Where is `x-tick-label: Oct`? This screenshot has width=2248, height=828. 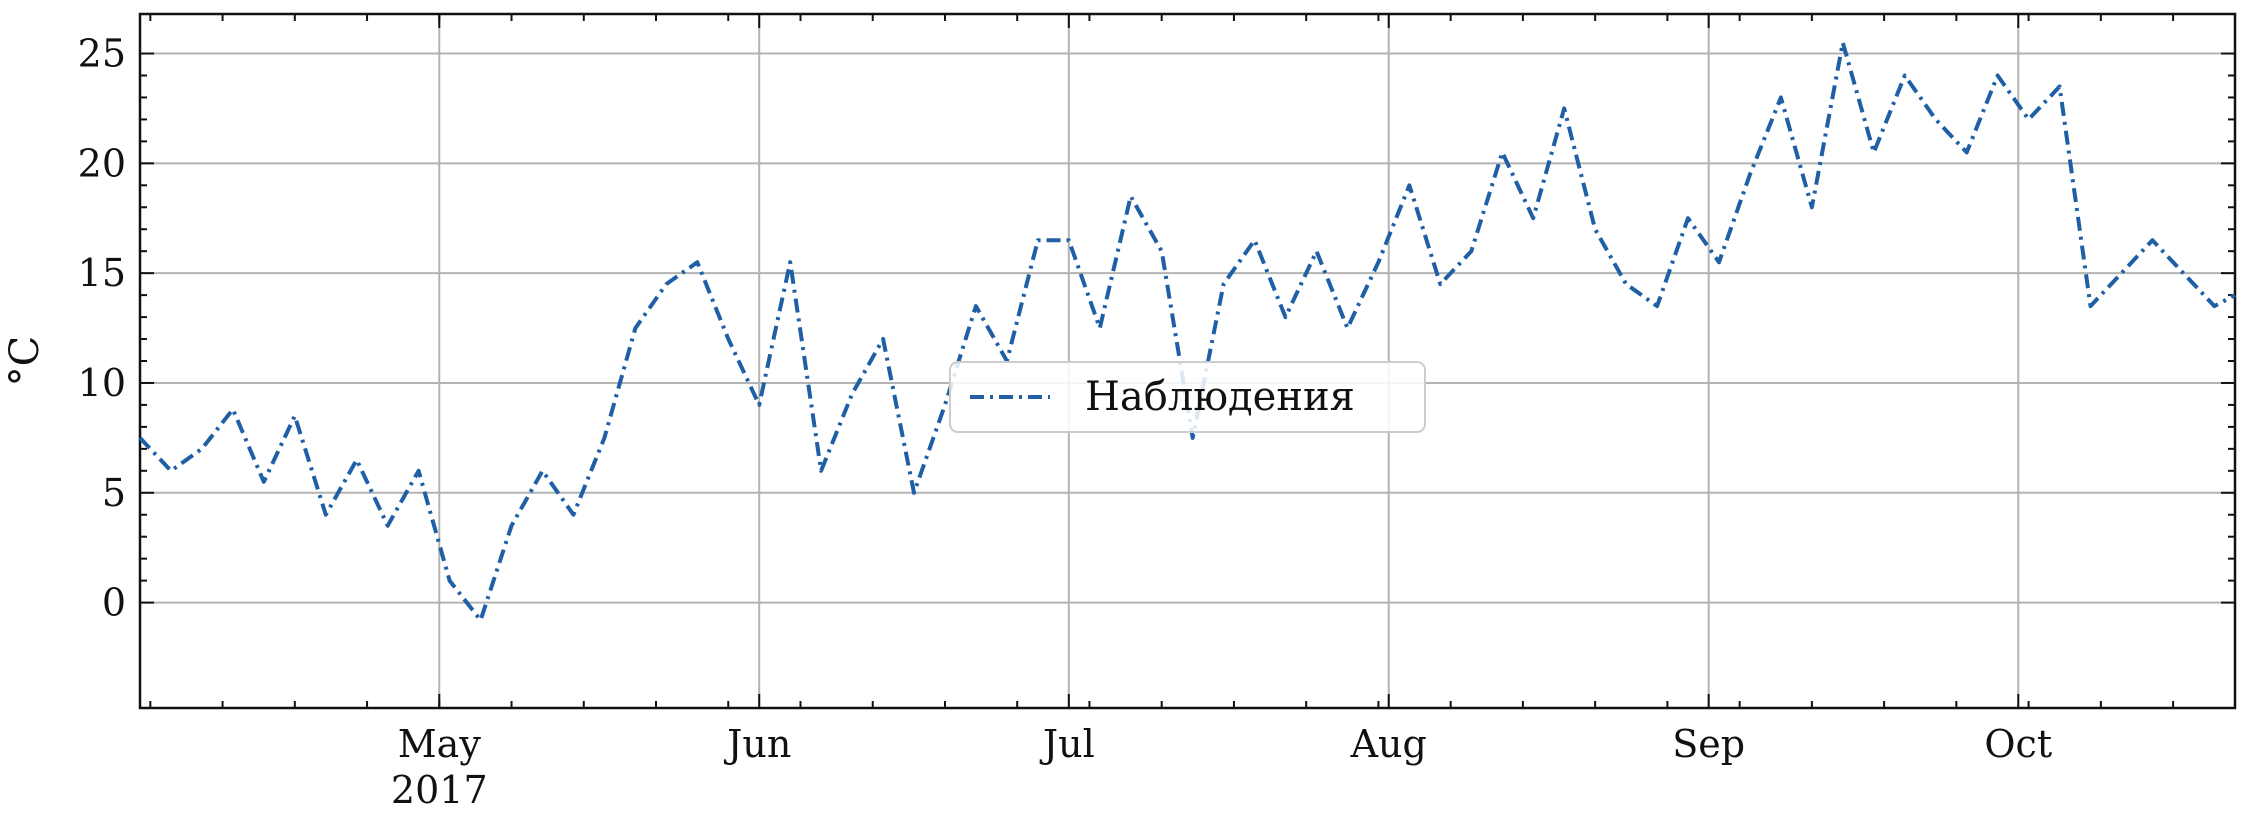
x-tick-label: Oct is located at coordinates (2018, 744).